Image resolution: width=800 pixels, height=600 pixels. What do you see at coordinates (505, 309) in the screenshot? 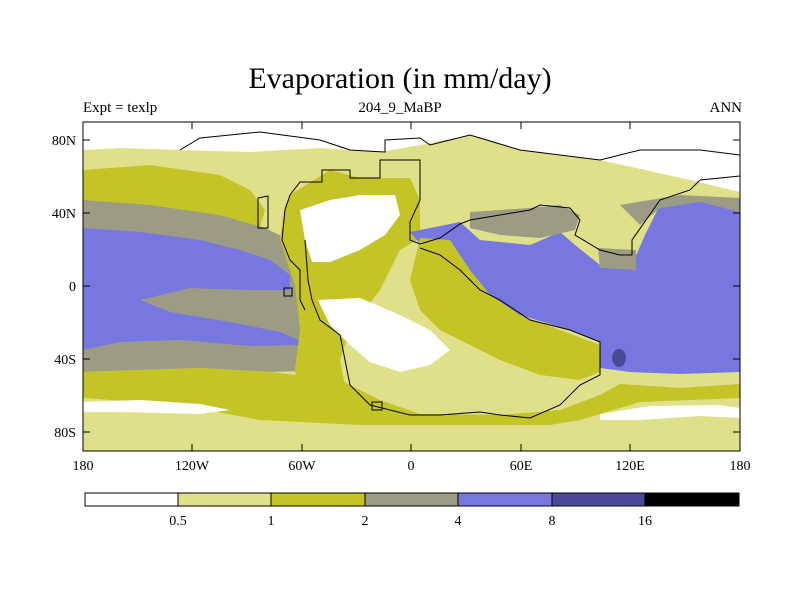
I see `east-continent-olive` at bounding box center [505, 309].